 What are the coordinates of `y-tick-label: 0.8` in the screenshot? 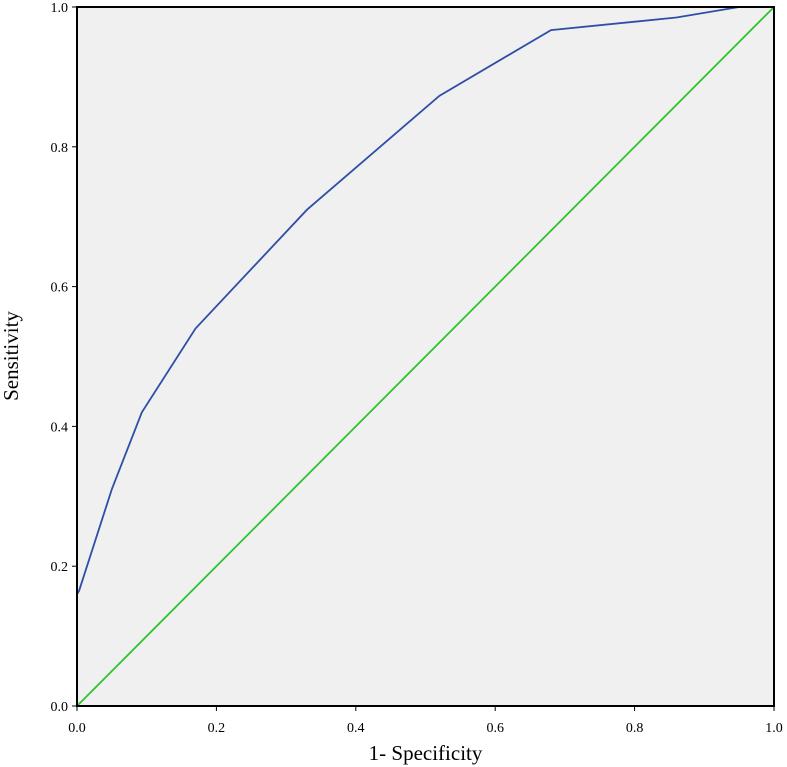 It's located at (60, 148).